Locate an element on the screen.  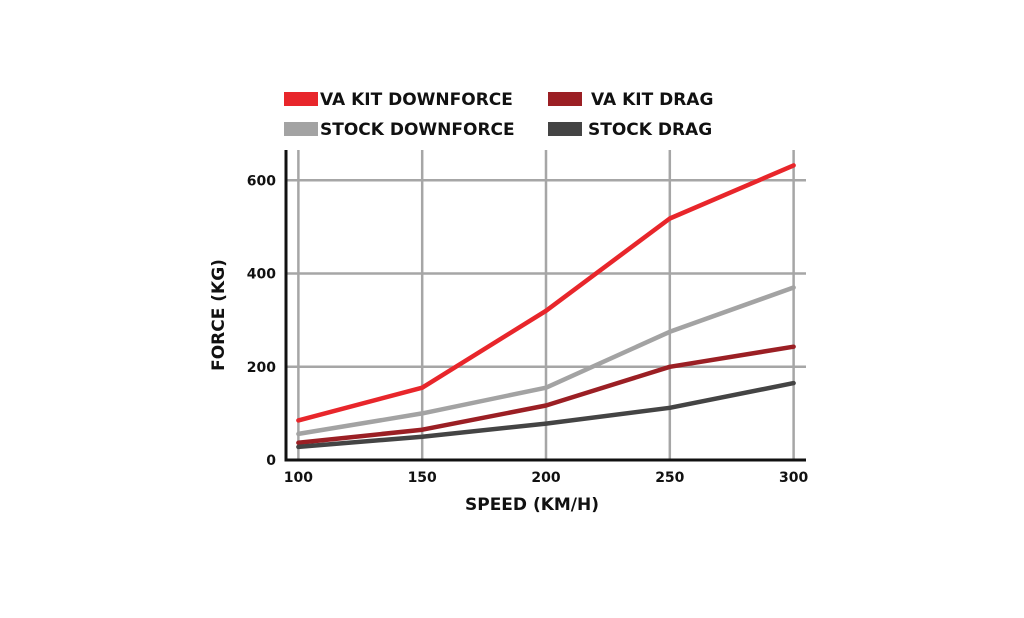
stock-downforce-line is located at coordinates (546, 361).